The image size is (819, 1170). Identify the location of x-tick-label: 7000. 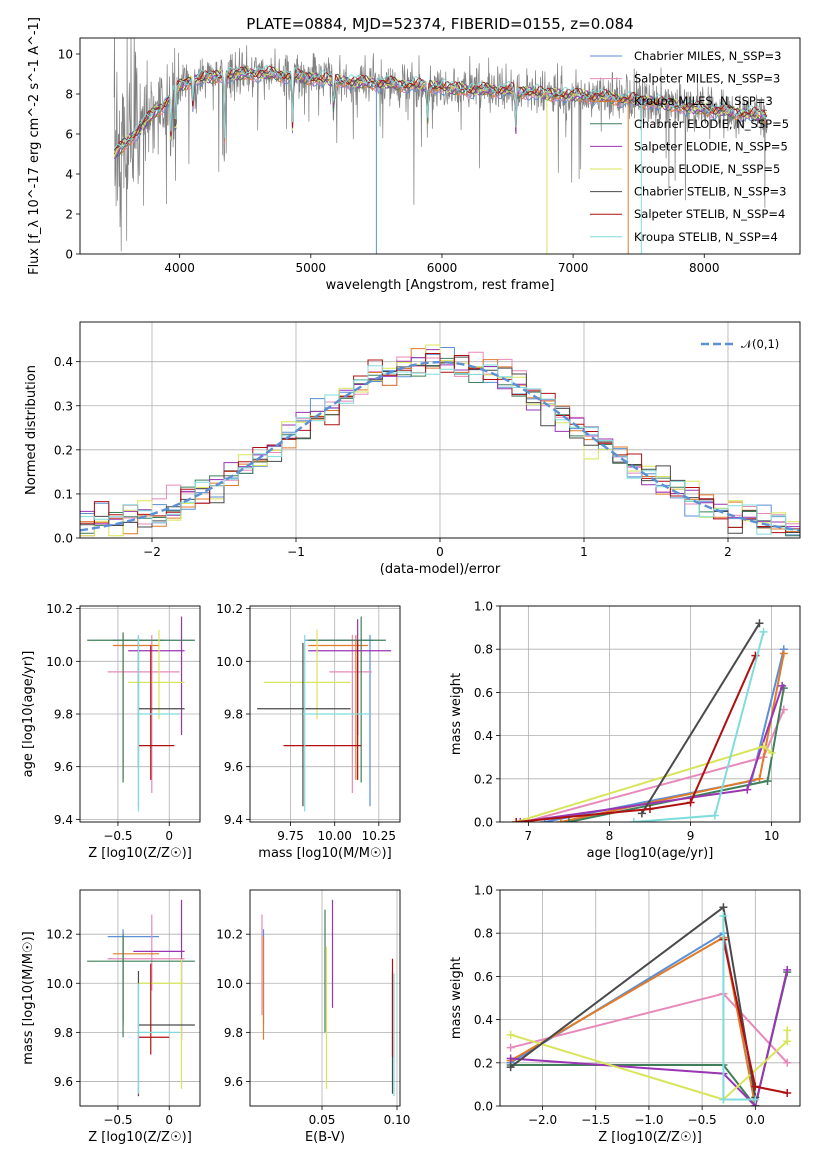
(573, 268).